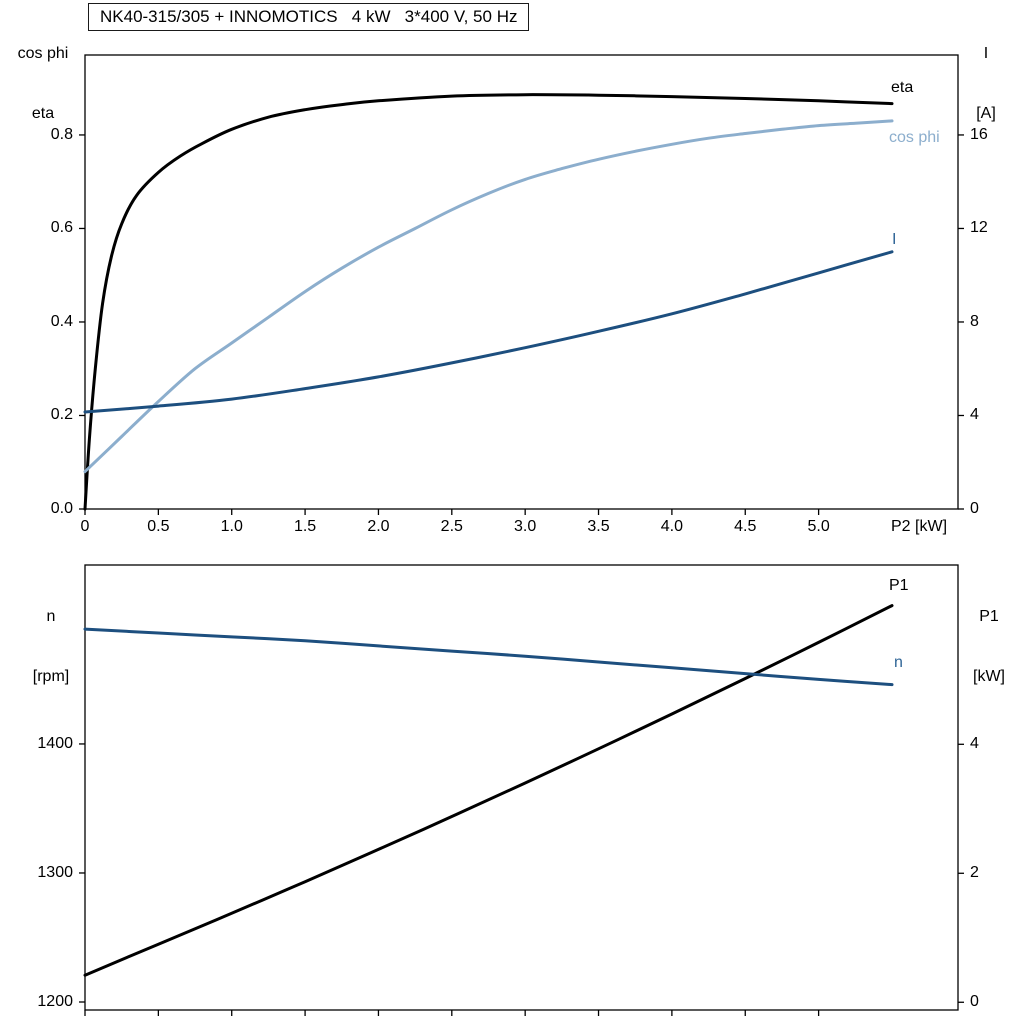 This screenshot has width=1024, height=1024. I want to click on speed-axis-symbol: n, so click(51, 616).